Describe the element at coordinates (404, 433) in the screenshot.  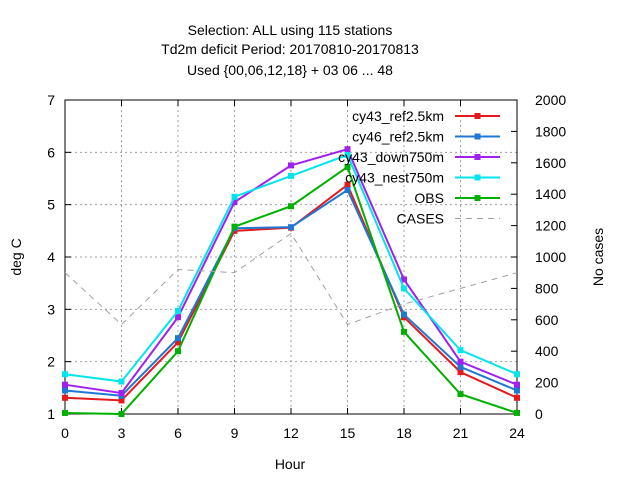
I see `x-tick-label: 18` at that location.